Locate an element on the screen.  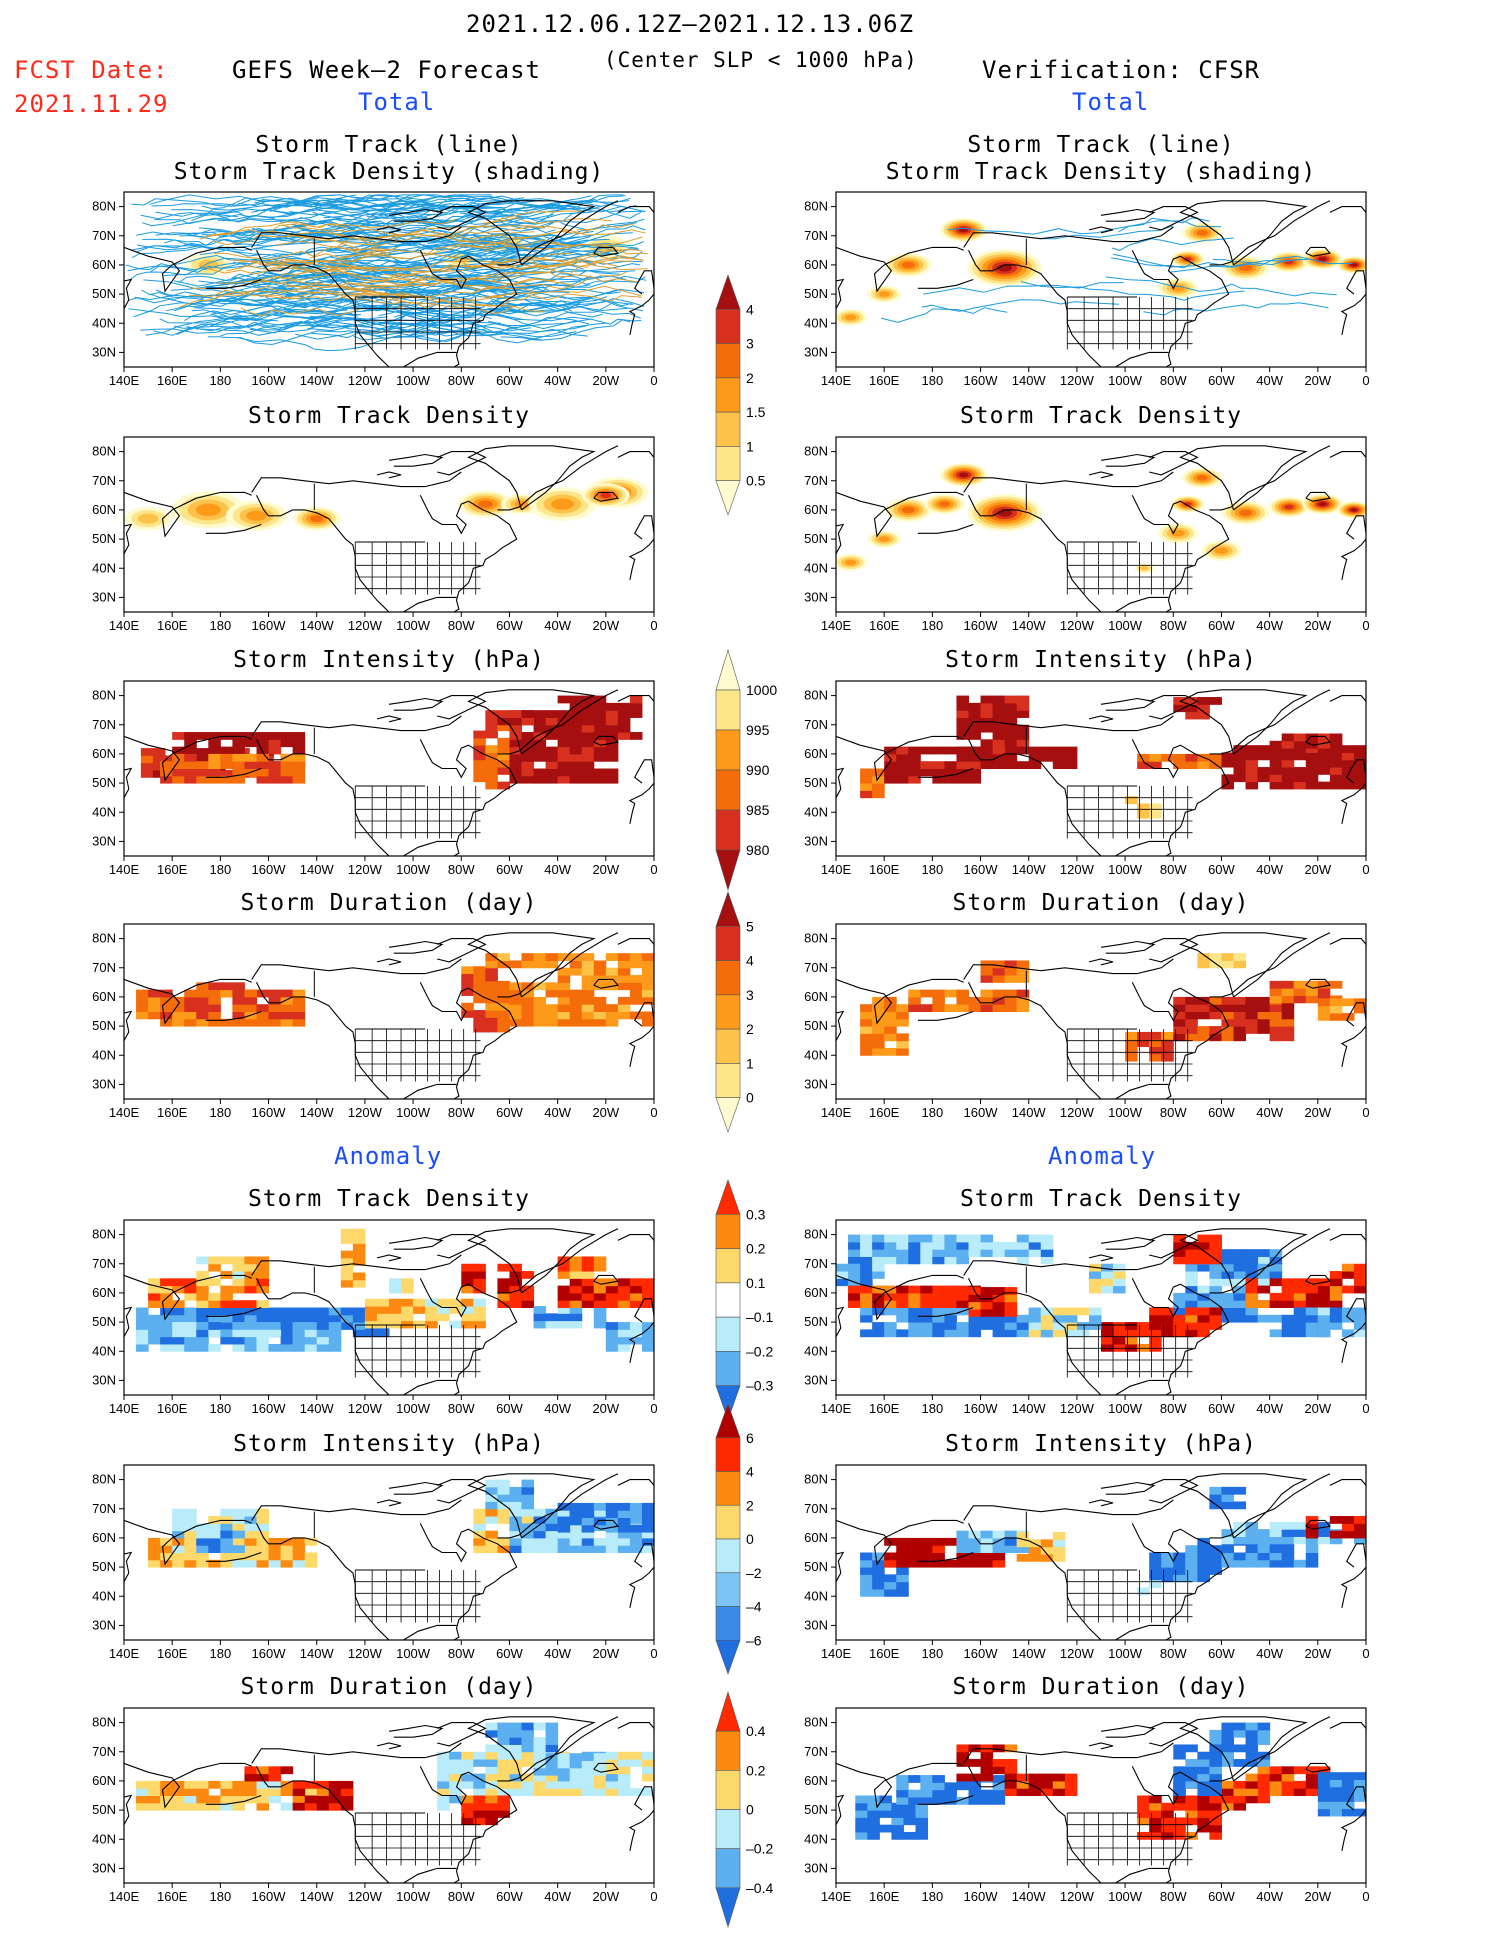
ob-duration-title: Storm Duration (day) is located at coordinates (1101, 903).